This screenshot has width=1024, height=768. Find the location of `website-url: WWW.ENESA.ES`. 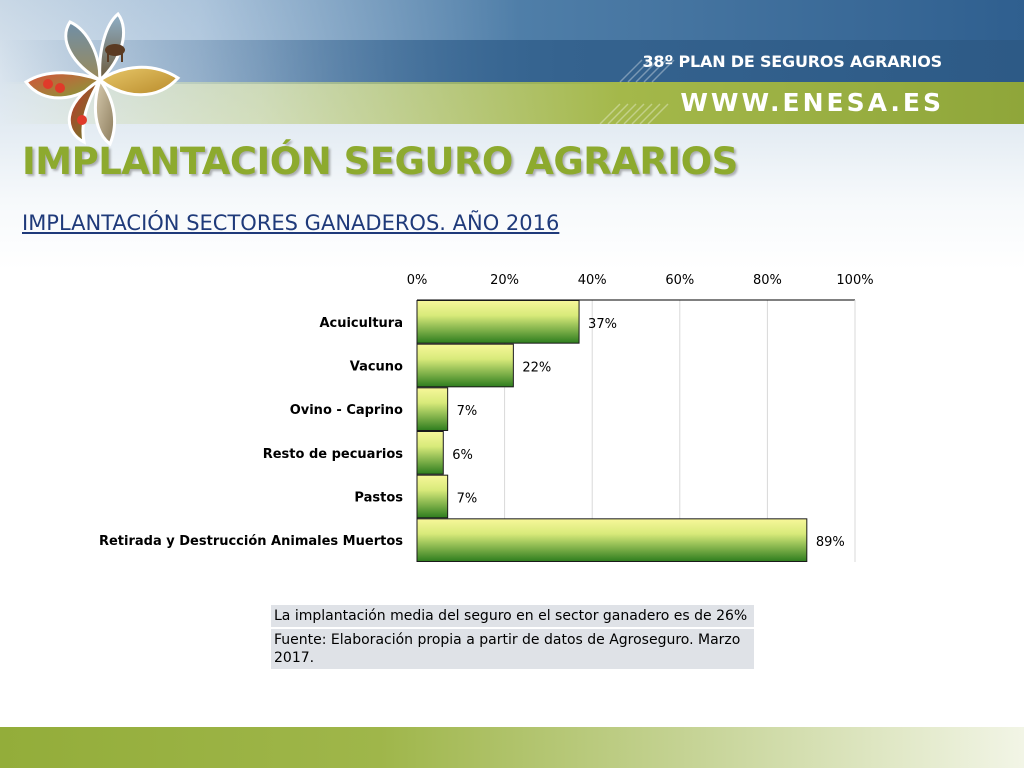

website-url: WWW.ENESA.ES is located at coordinates (812, 102).